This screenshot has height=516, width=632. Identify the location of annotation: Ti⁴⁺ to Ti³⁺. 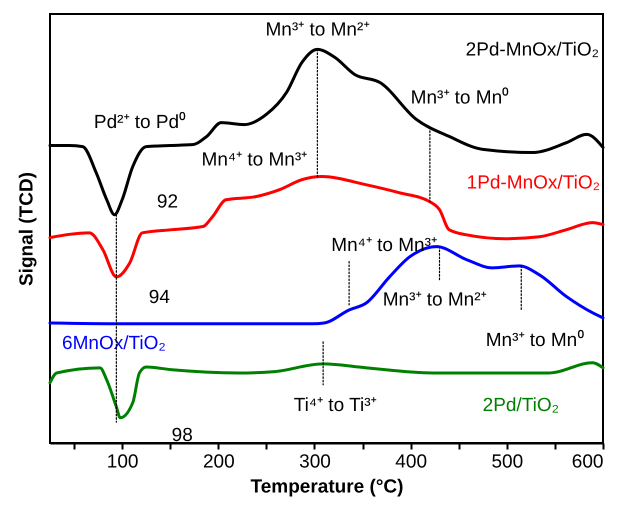
(335, 405).